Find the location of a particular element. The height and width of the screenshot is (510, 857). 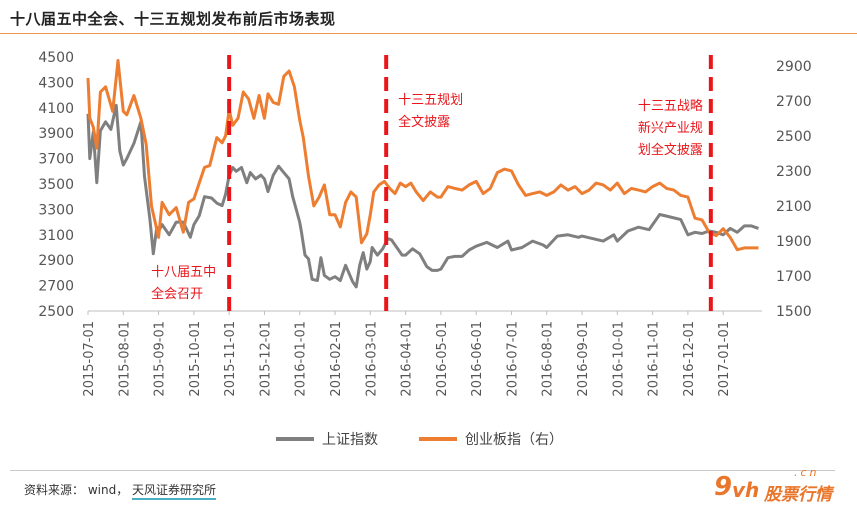

x-tick-label: 2017-01-01 is located at coordinates (724, 359).